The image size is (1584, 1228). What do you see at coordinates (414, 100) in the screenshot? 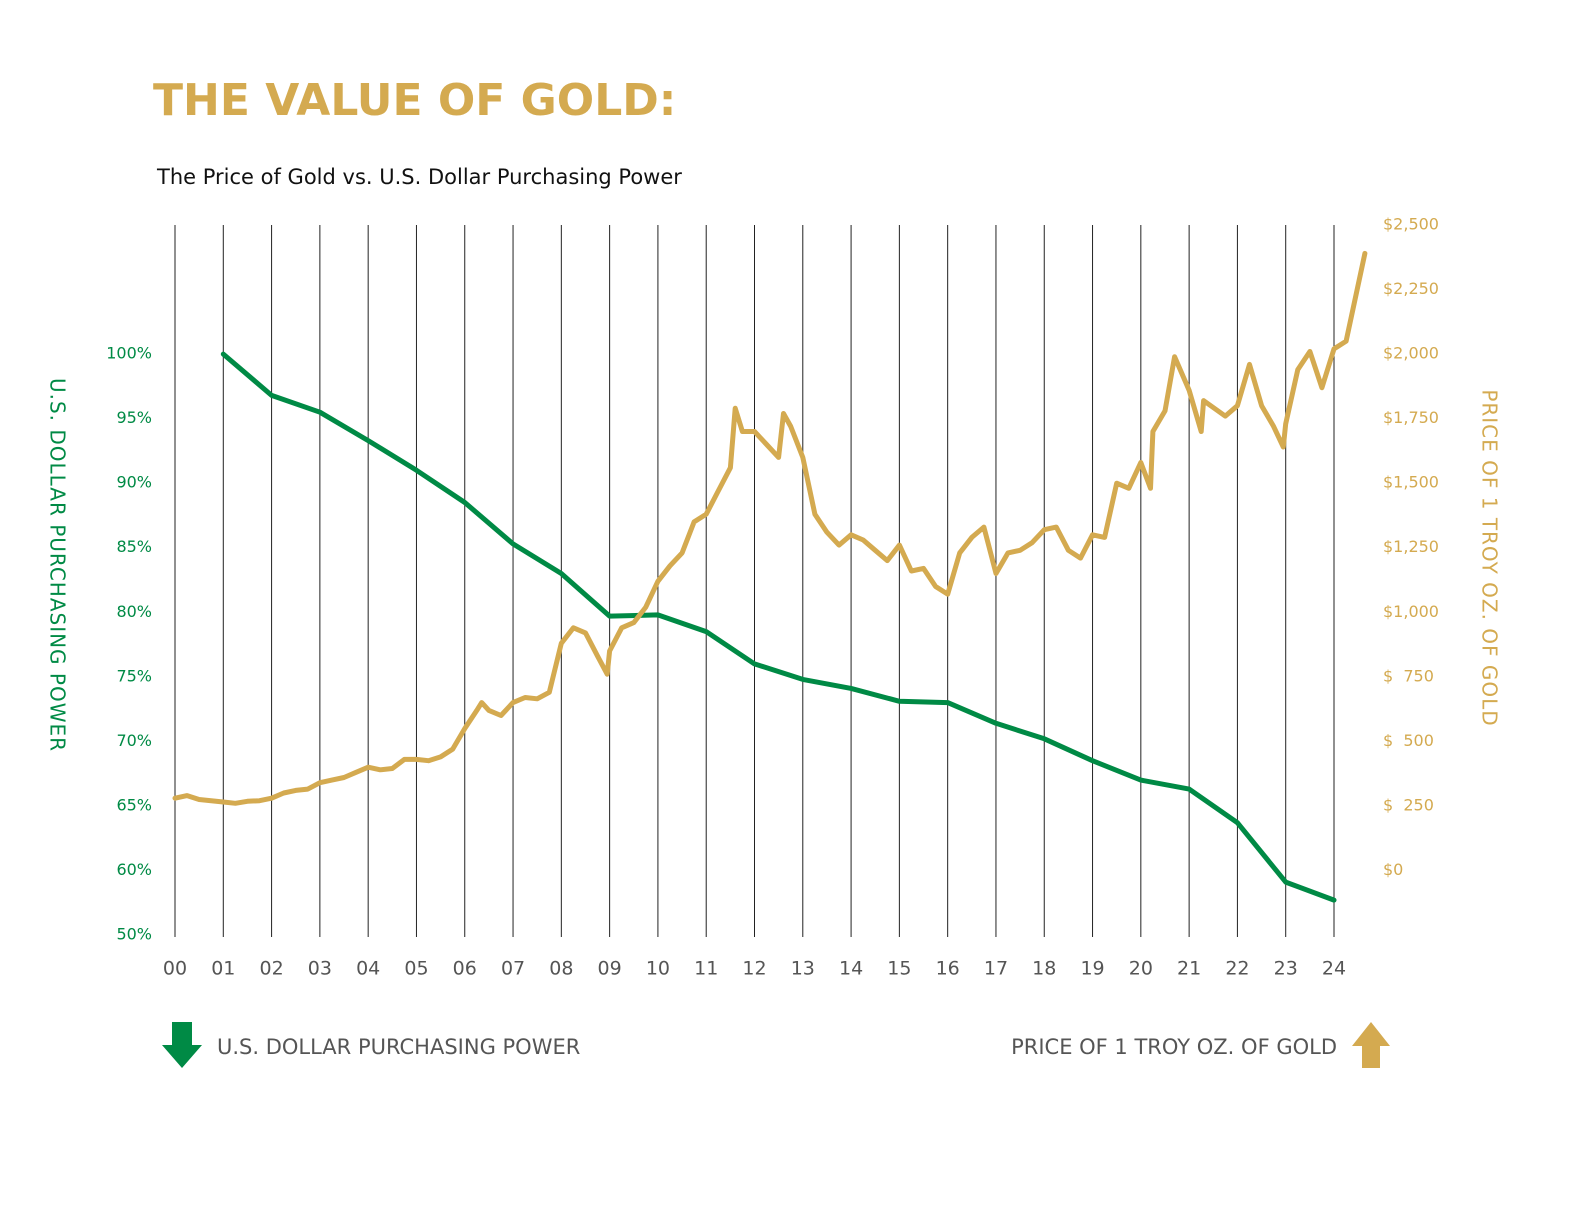
I see `chart-title: THE VALUE OF GOLD:` at bounding box center [414, 100].